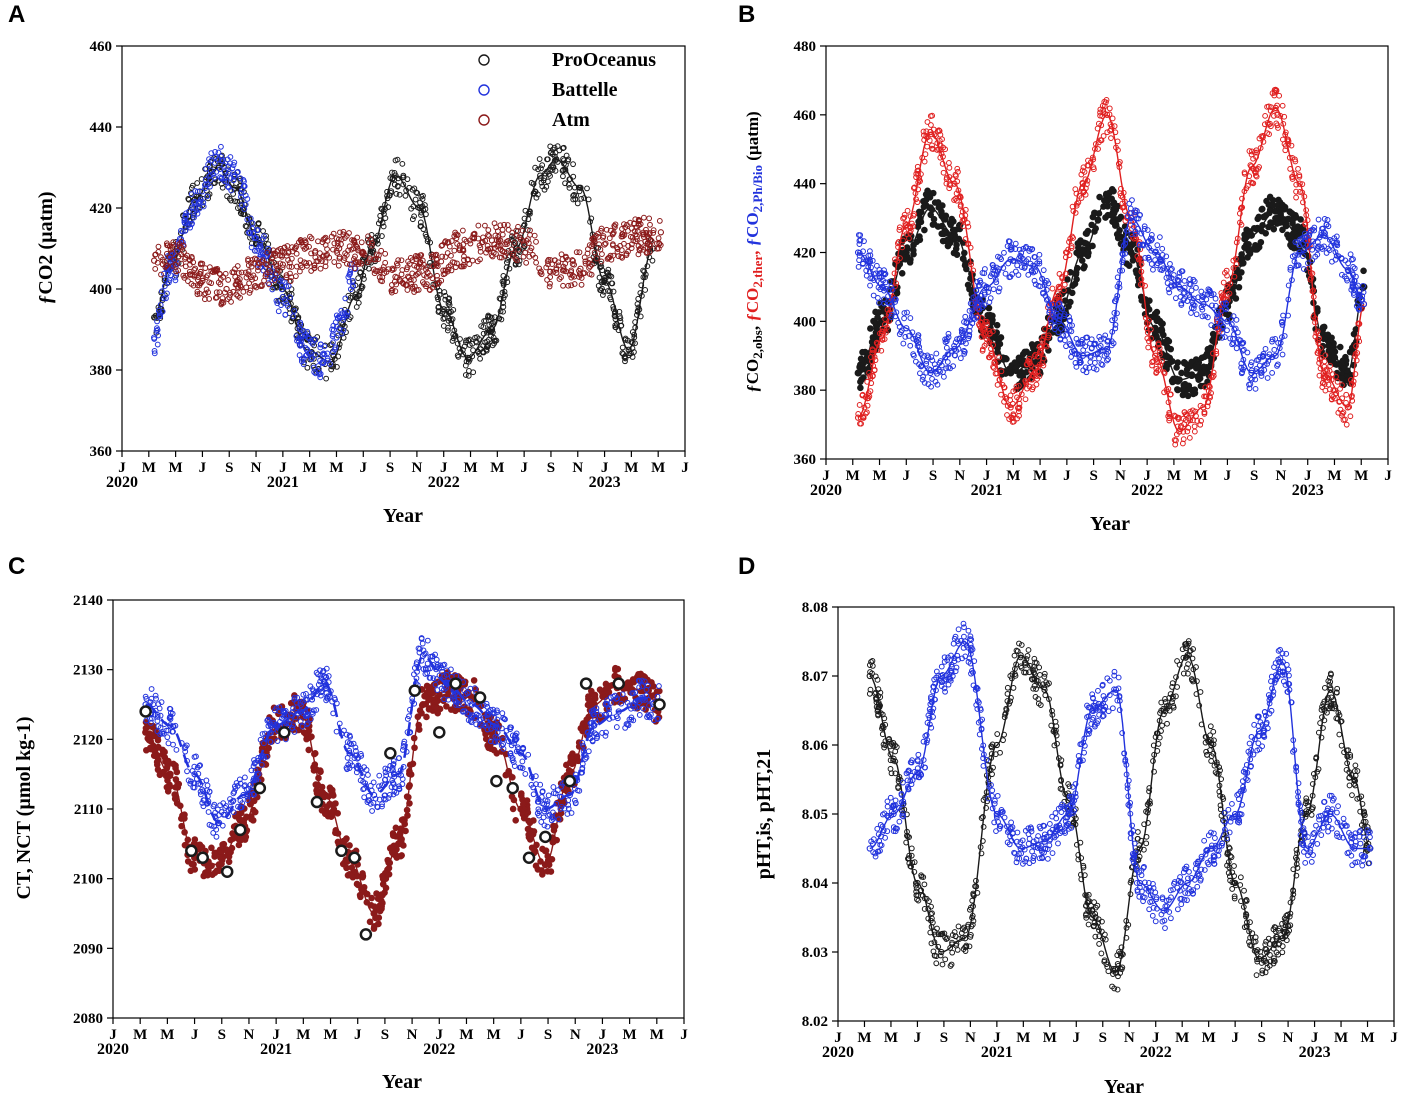  I want to click on panel-letter: A, so click(16, 14).